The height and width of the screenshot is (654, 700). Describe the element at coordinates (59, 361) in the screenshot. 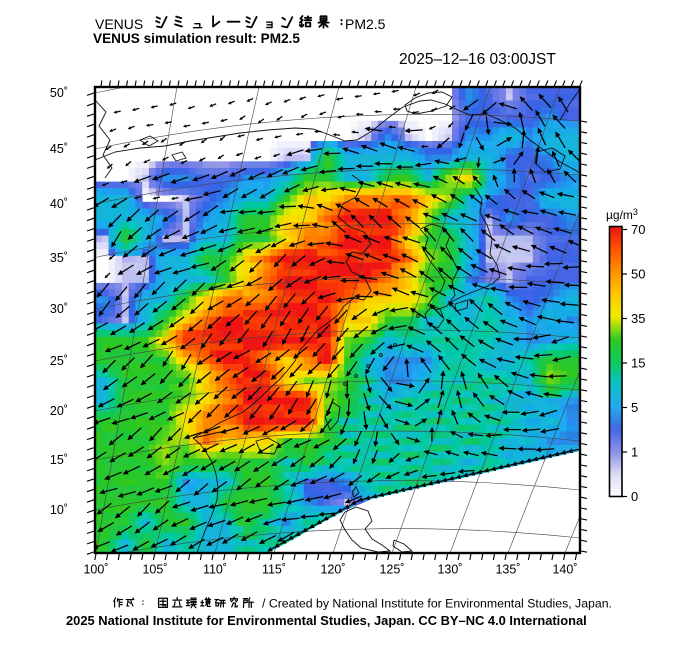

I see `svg-text: 25˚` at that location.